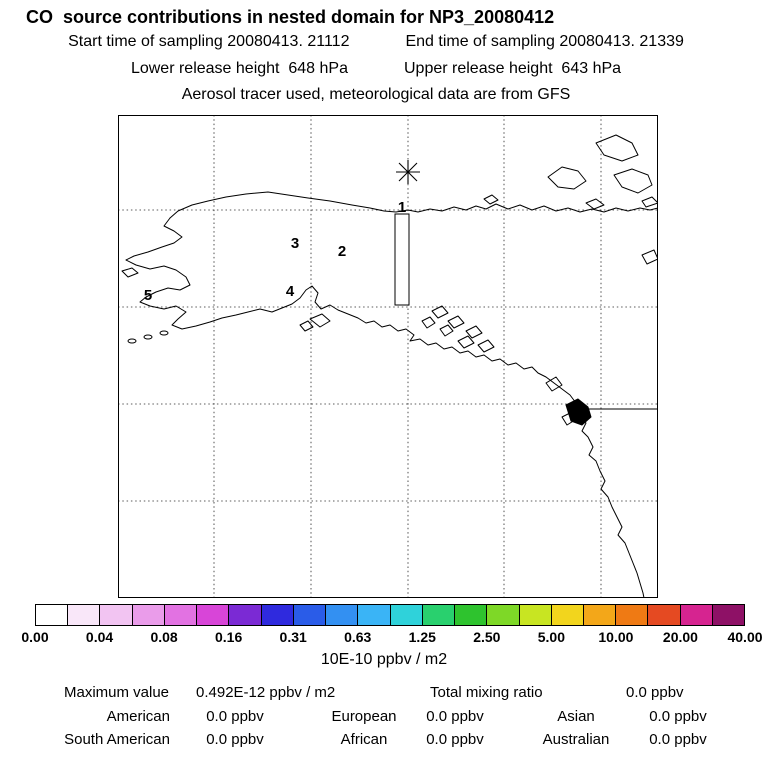 This screenshot has width=768, height=768. What do you see at coordinates (576, 739) in the screenshot?
I see `region-label-australian: Australian` at bounding box center [576, 739].